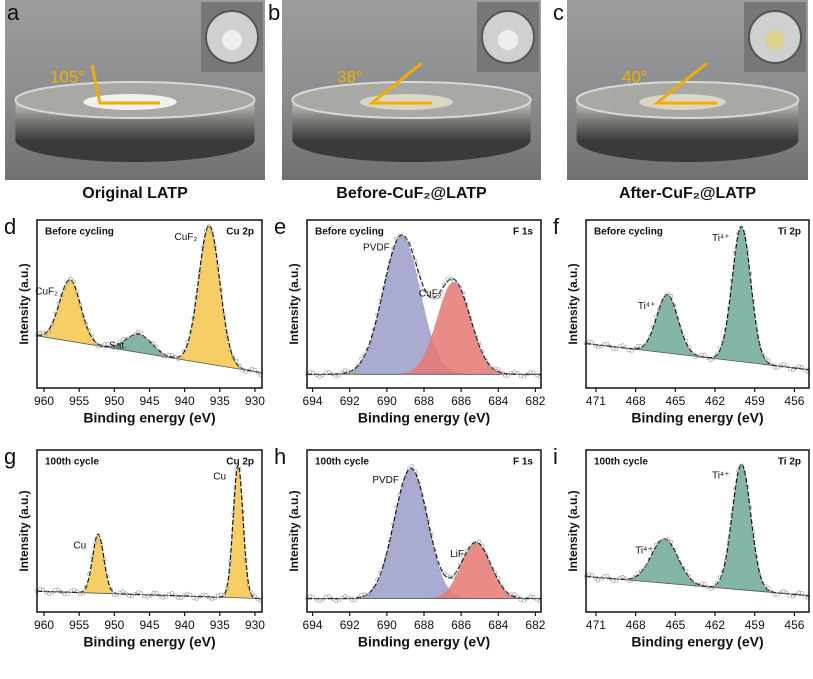 This screenshot has width=813, height=679. Describe the element at coordinates (149, 354) in the screenshot. I see `background-line` at that location.